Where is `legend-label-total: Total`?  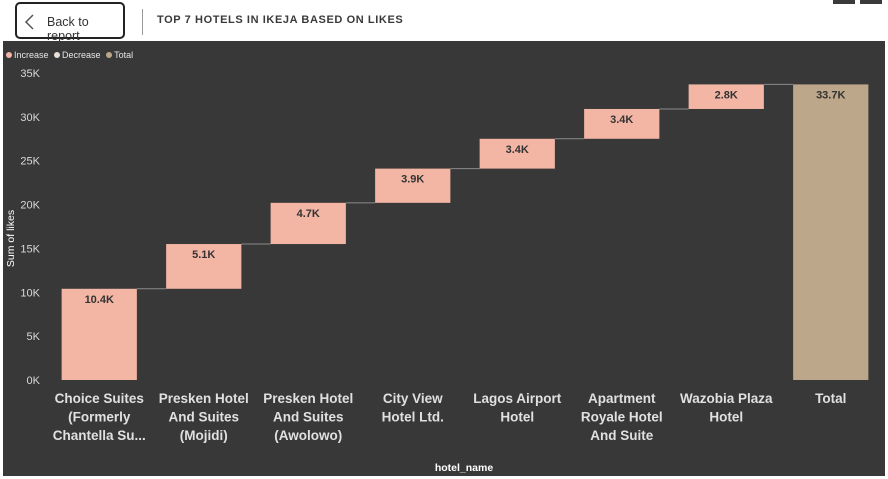 legend-label-total: Total is located at coordinates (124, 55).